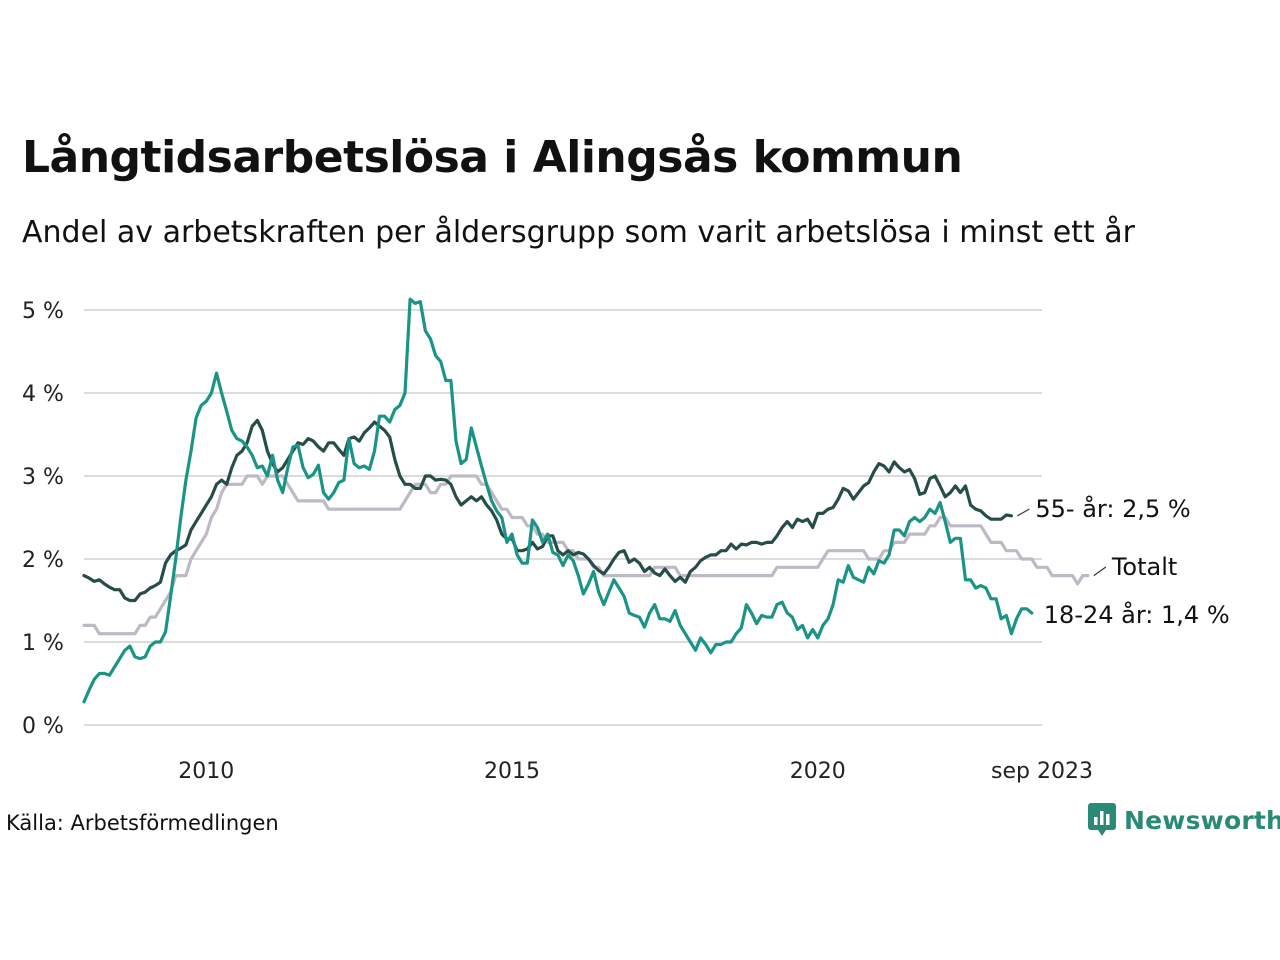 The image size is (1280, 960). Describe the element at coordinates (43, 394) in the screenshot. I see `y-tick-label: 4 %` at that location.